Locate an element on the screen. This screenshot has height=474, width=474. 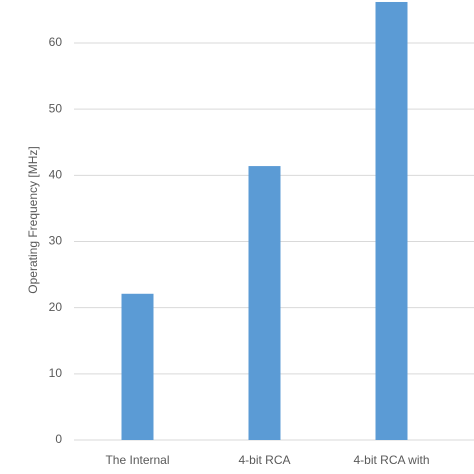
y-tick-label: 10 is located at coordinates (56, 373).